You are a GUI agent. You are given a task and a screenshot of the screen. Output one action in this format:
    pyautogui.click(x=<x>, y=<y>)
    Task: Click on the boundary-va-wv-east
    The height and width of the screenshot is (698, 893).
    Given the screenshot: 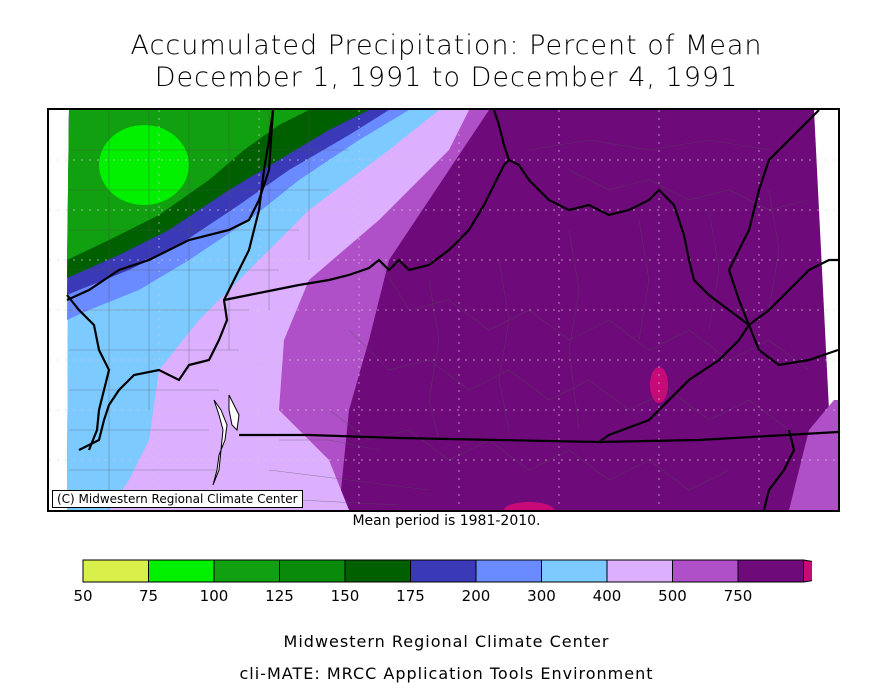 What is the action you would take?
    pyautogui.click(x=793, y=292)
    